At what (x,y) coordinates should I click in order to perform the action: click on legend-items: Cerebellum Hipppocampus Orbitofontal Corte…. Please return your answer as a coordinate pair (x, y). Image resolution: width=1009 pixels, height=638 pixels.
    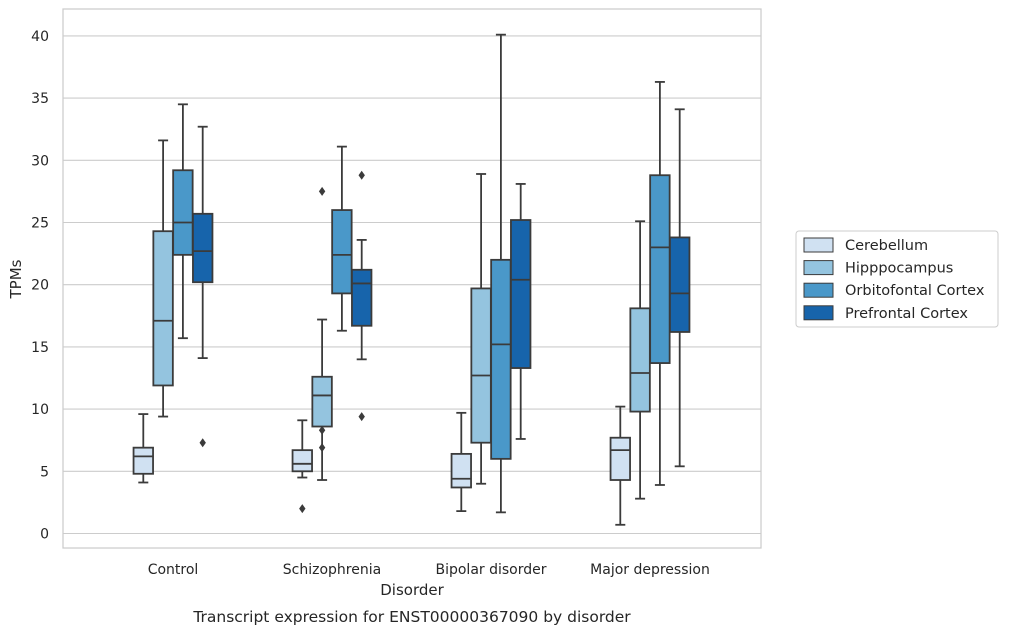
    Looking at the image, I should click on (894, 279).